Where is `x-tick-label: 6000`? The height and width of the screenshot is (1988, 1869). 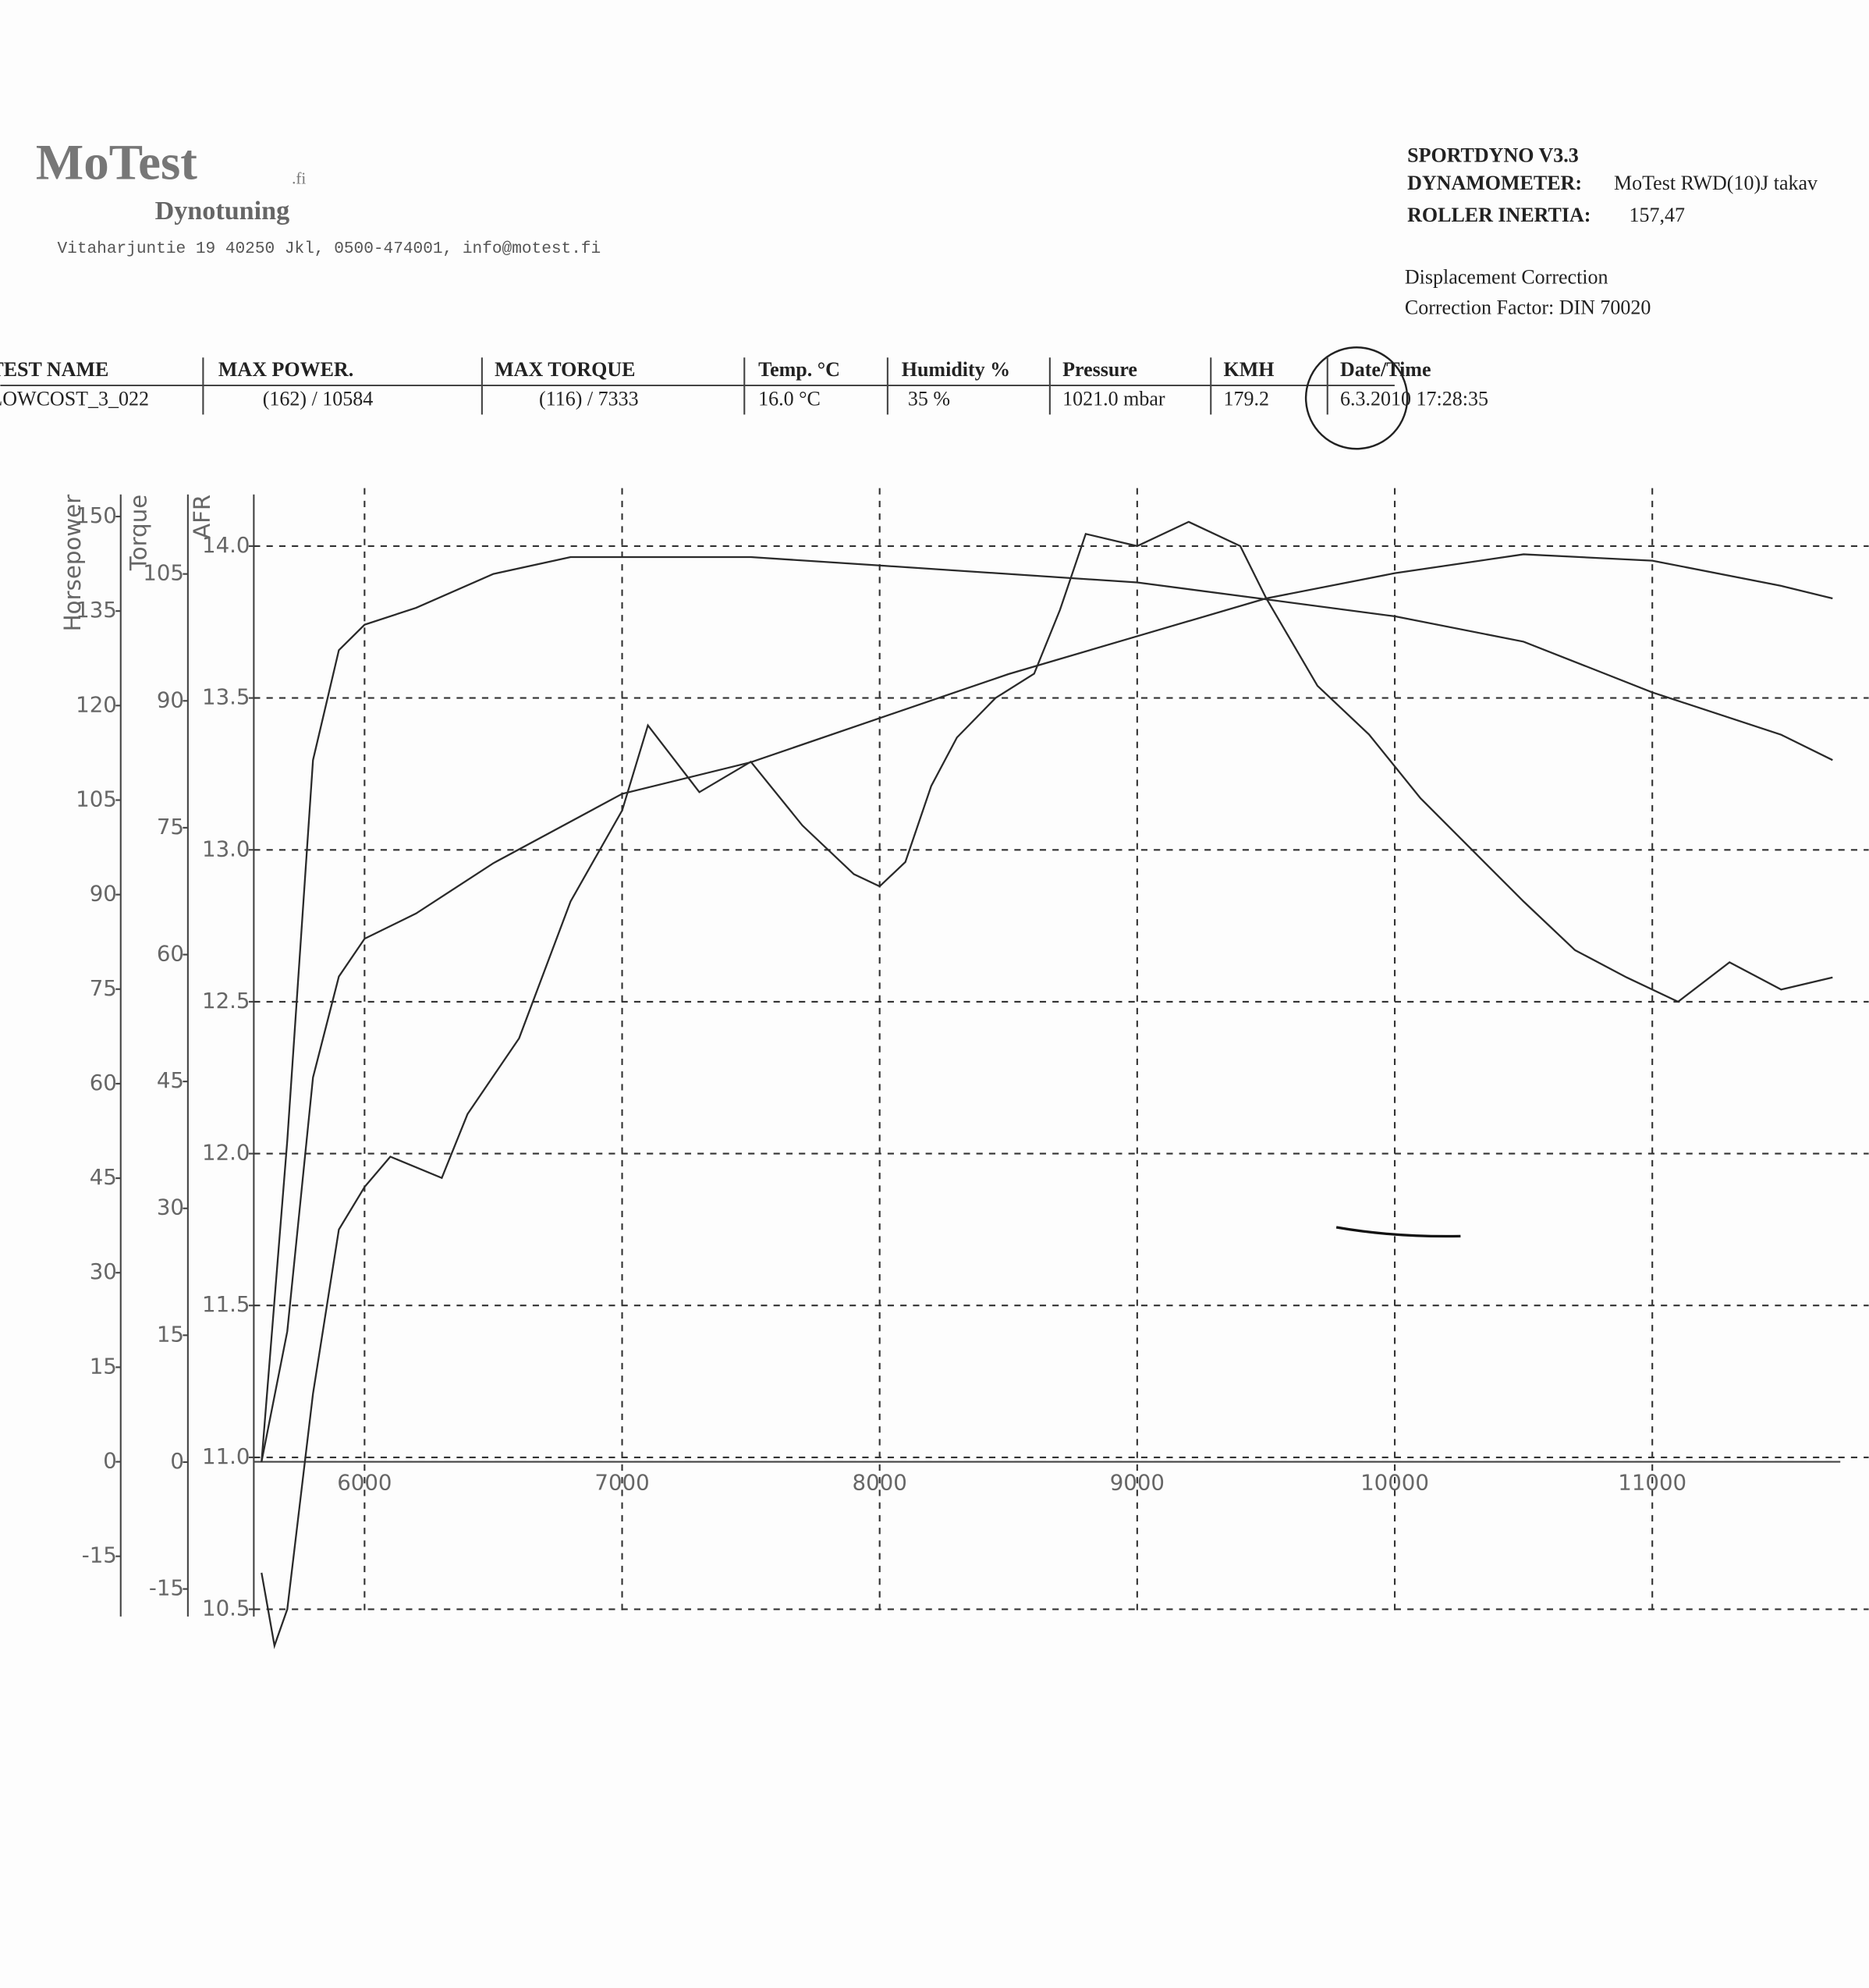 x-tick-label: 6000 is located at coordinates (364, 1482).